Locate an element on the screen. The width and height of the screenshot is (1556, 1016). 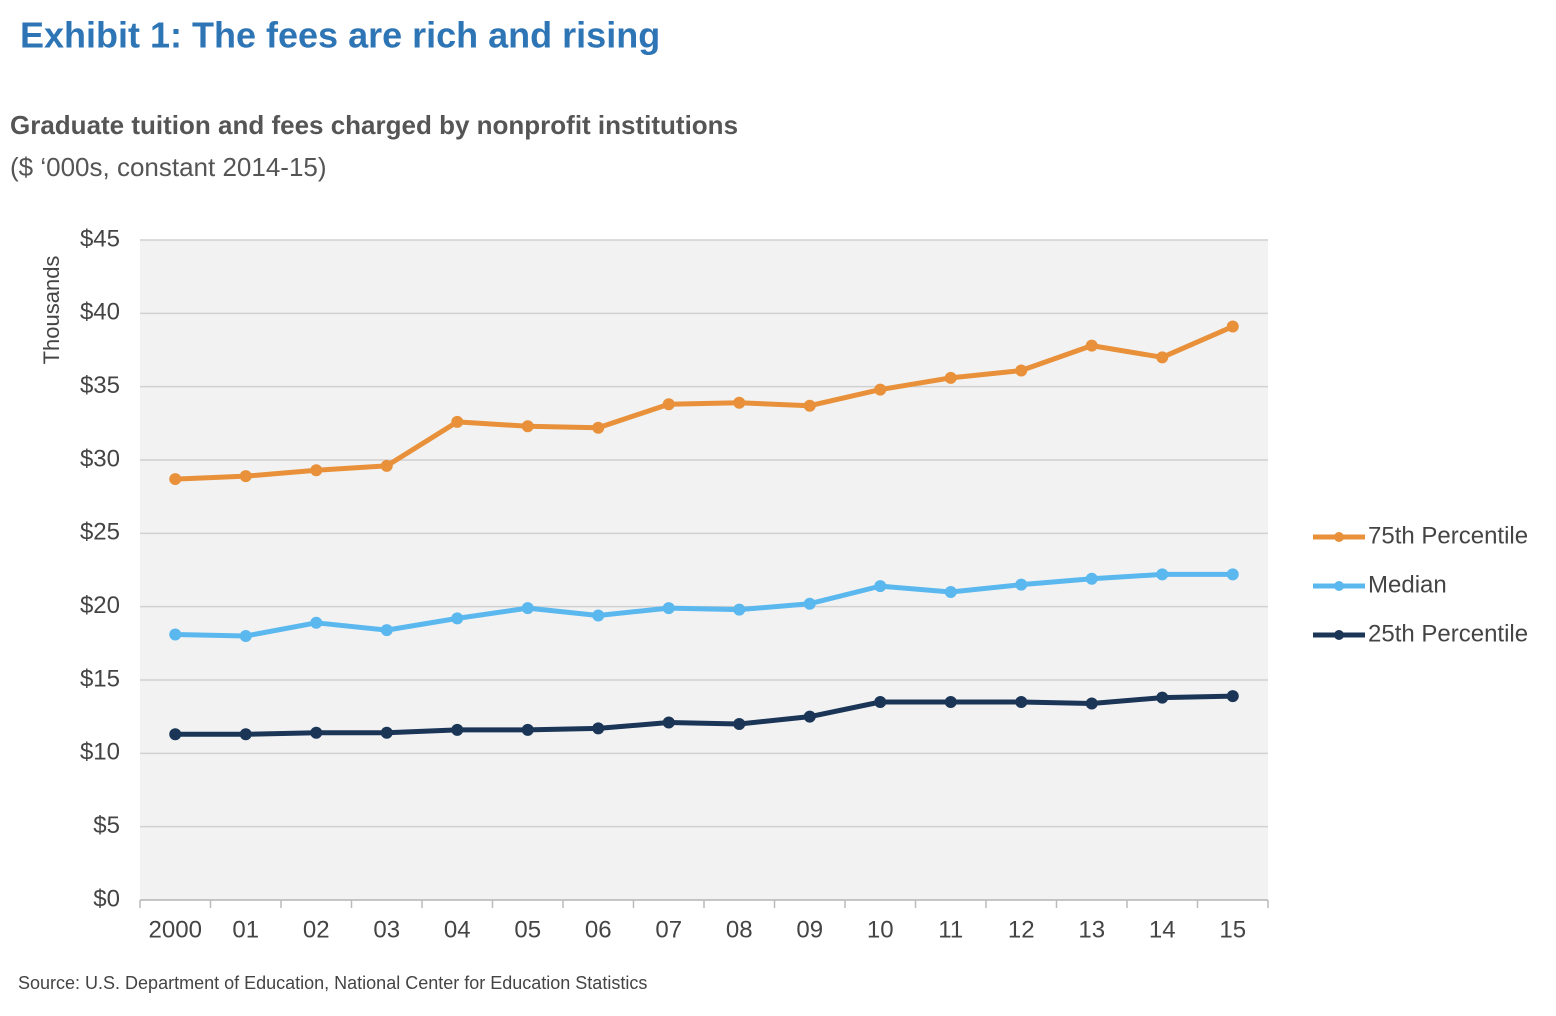
x-tick-label: 06 is located at coordinates (598, 929).